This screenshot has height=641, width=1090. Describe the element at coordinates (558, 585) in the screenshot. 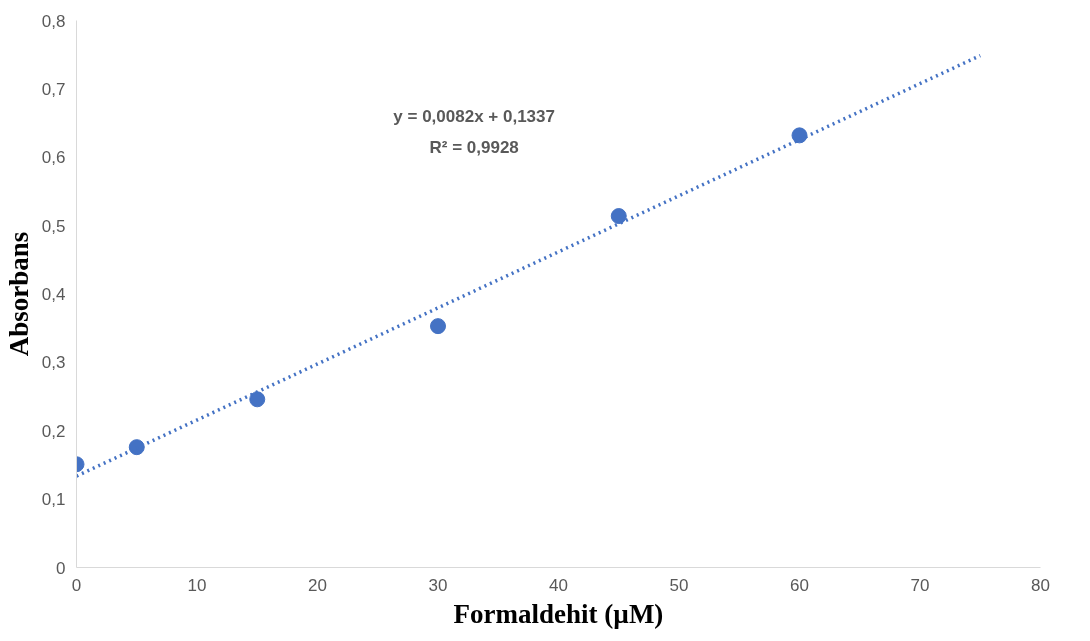

I see `x-tick-label: 40` at that location.